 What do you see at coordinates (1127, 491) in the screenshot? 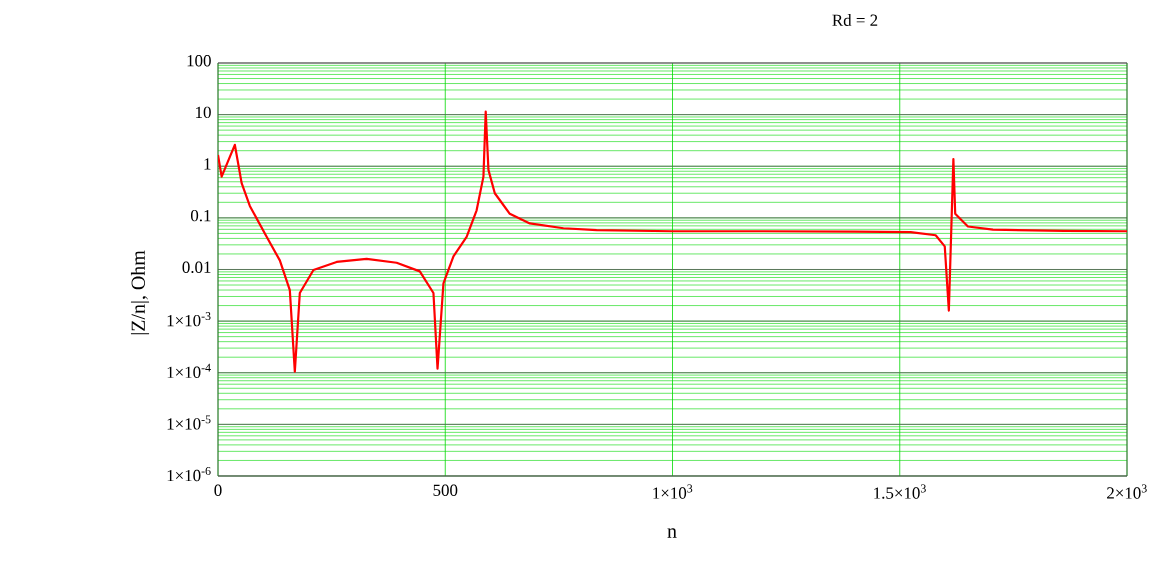
I see `x-tick-label: 2×10$^{3}$` at bounding box center [1127, 491].